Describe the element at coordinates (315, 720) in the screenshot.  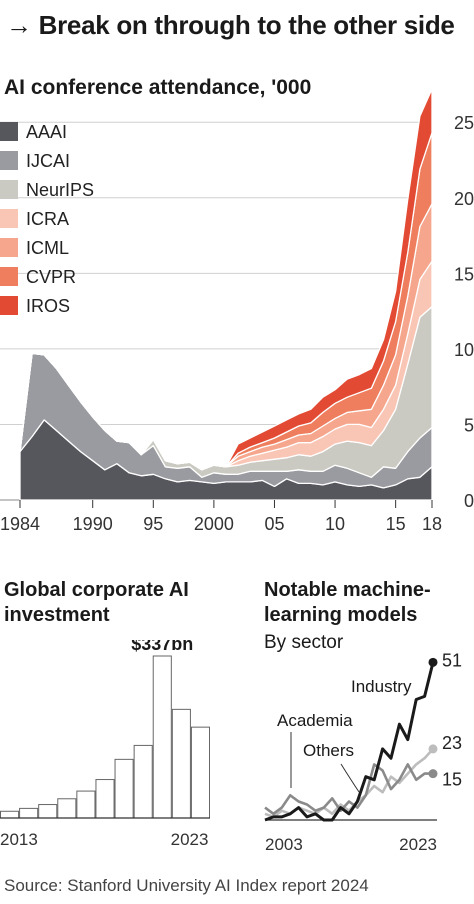
I see `series-label-academia: Academia` at that location.